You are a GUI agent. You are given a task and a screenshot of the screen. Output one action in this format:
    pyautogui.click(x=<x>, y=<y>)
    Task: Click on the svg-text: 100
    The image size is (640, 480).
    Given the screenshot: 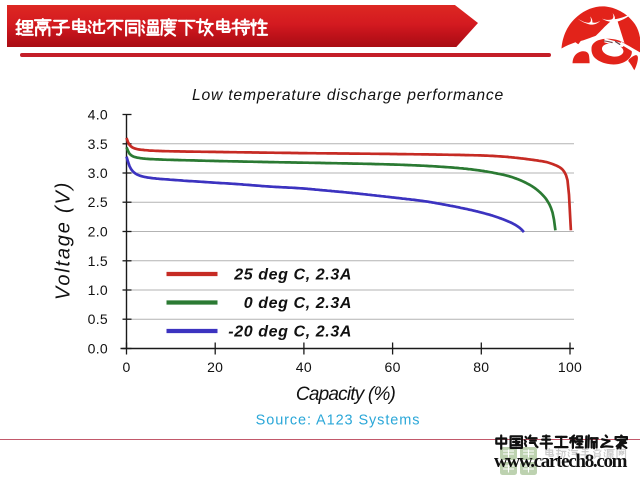 What is the action you would take?
    pyautogui.click(x=570, y=367)
    